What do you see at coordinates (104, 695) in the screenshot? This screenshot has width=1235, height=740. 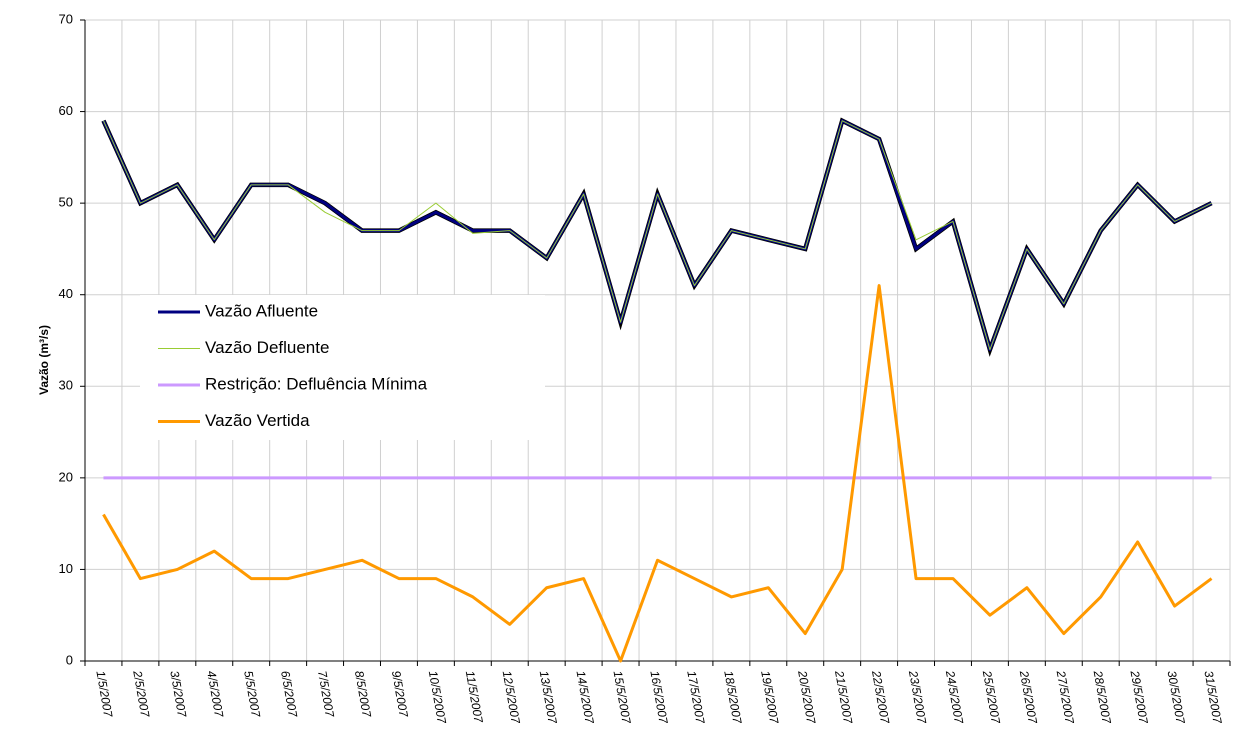 I see `x-tick-label: 1/5/2007` at bounding box center [104, 695].